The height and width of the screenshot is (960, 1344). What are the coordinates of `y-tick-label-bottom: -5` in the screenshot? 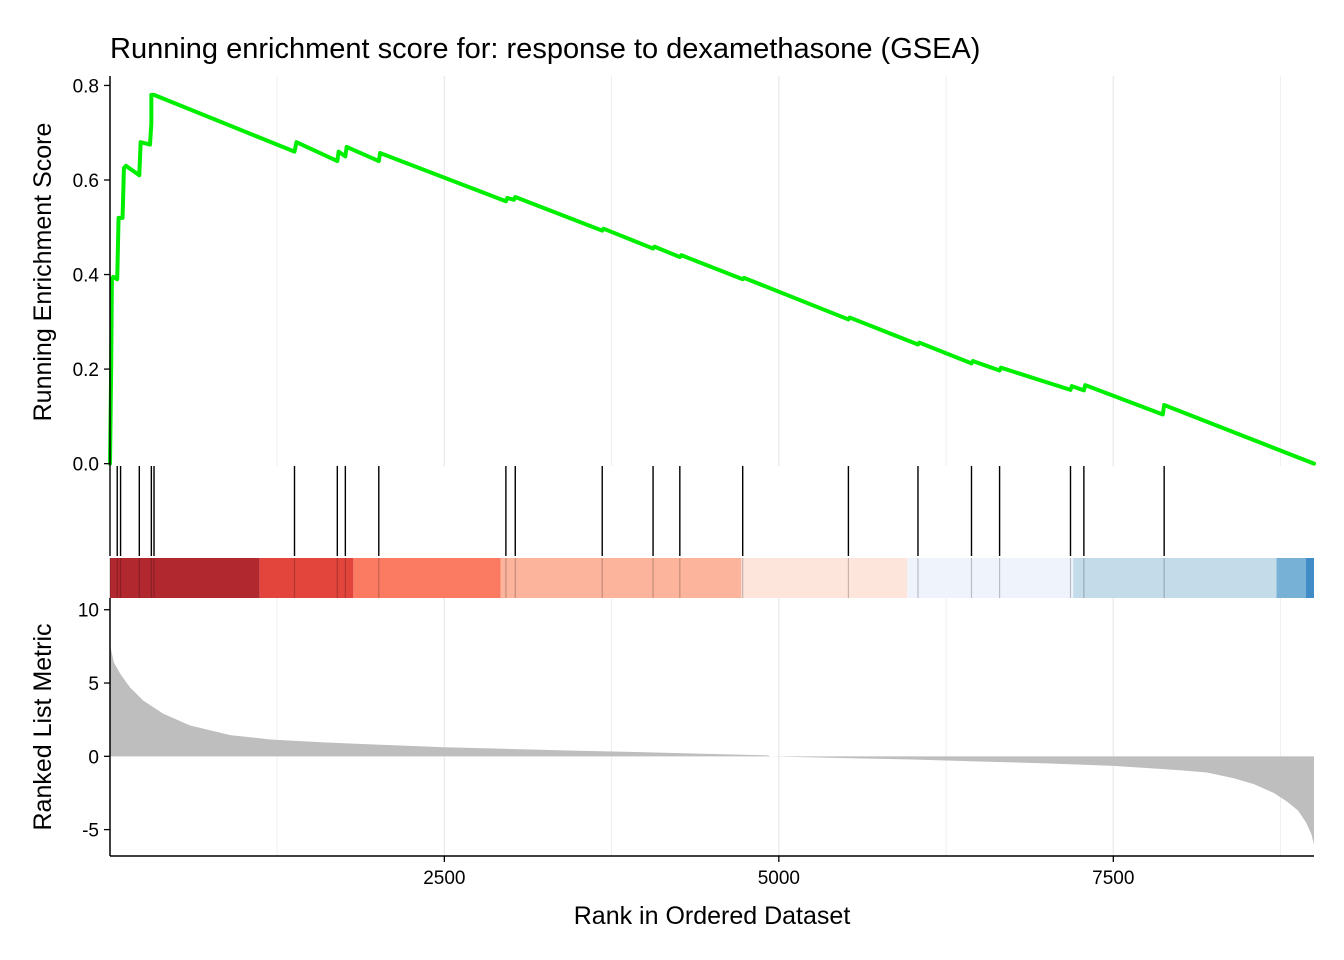 It's located at (90, 831).